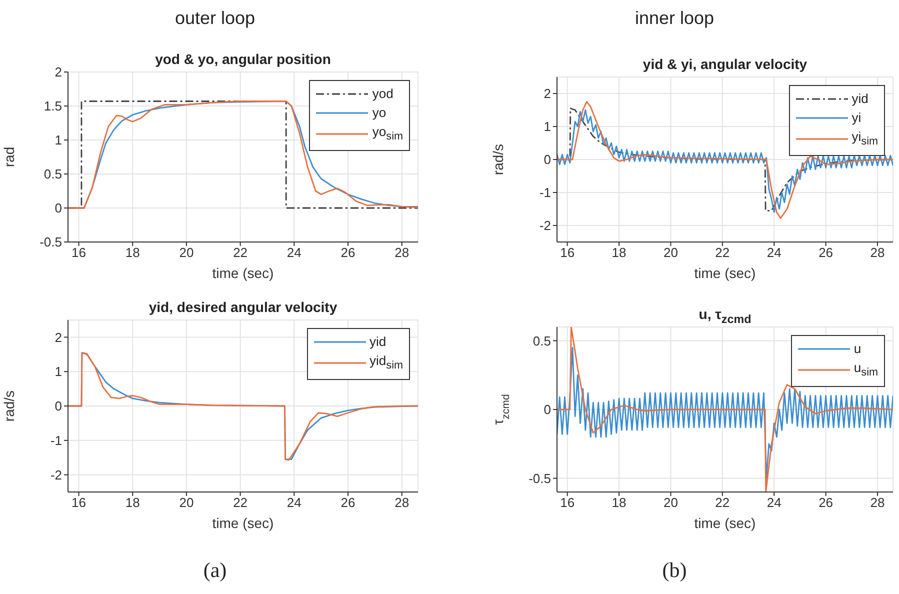 The height and width of the screenshot is (594, 899). What do you see at coordinates (387, 134) in the screenshot?
I see `legend-label: yo$_{sim}$` at bounding box center [387, 134].